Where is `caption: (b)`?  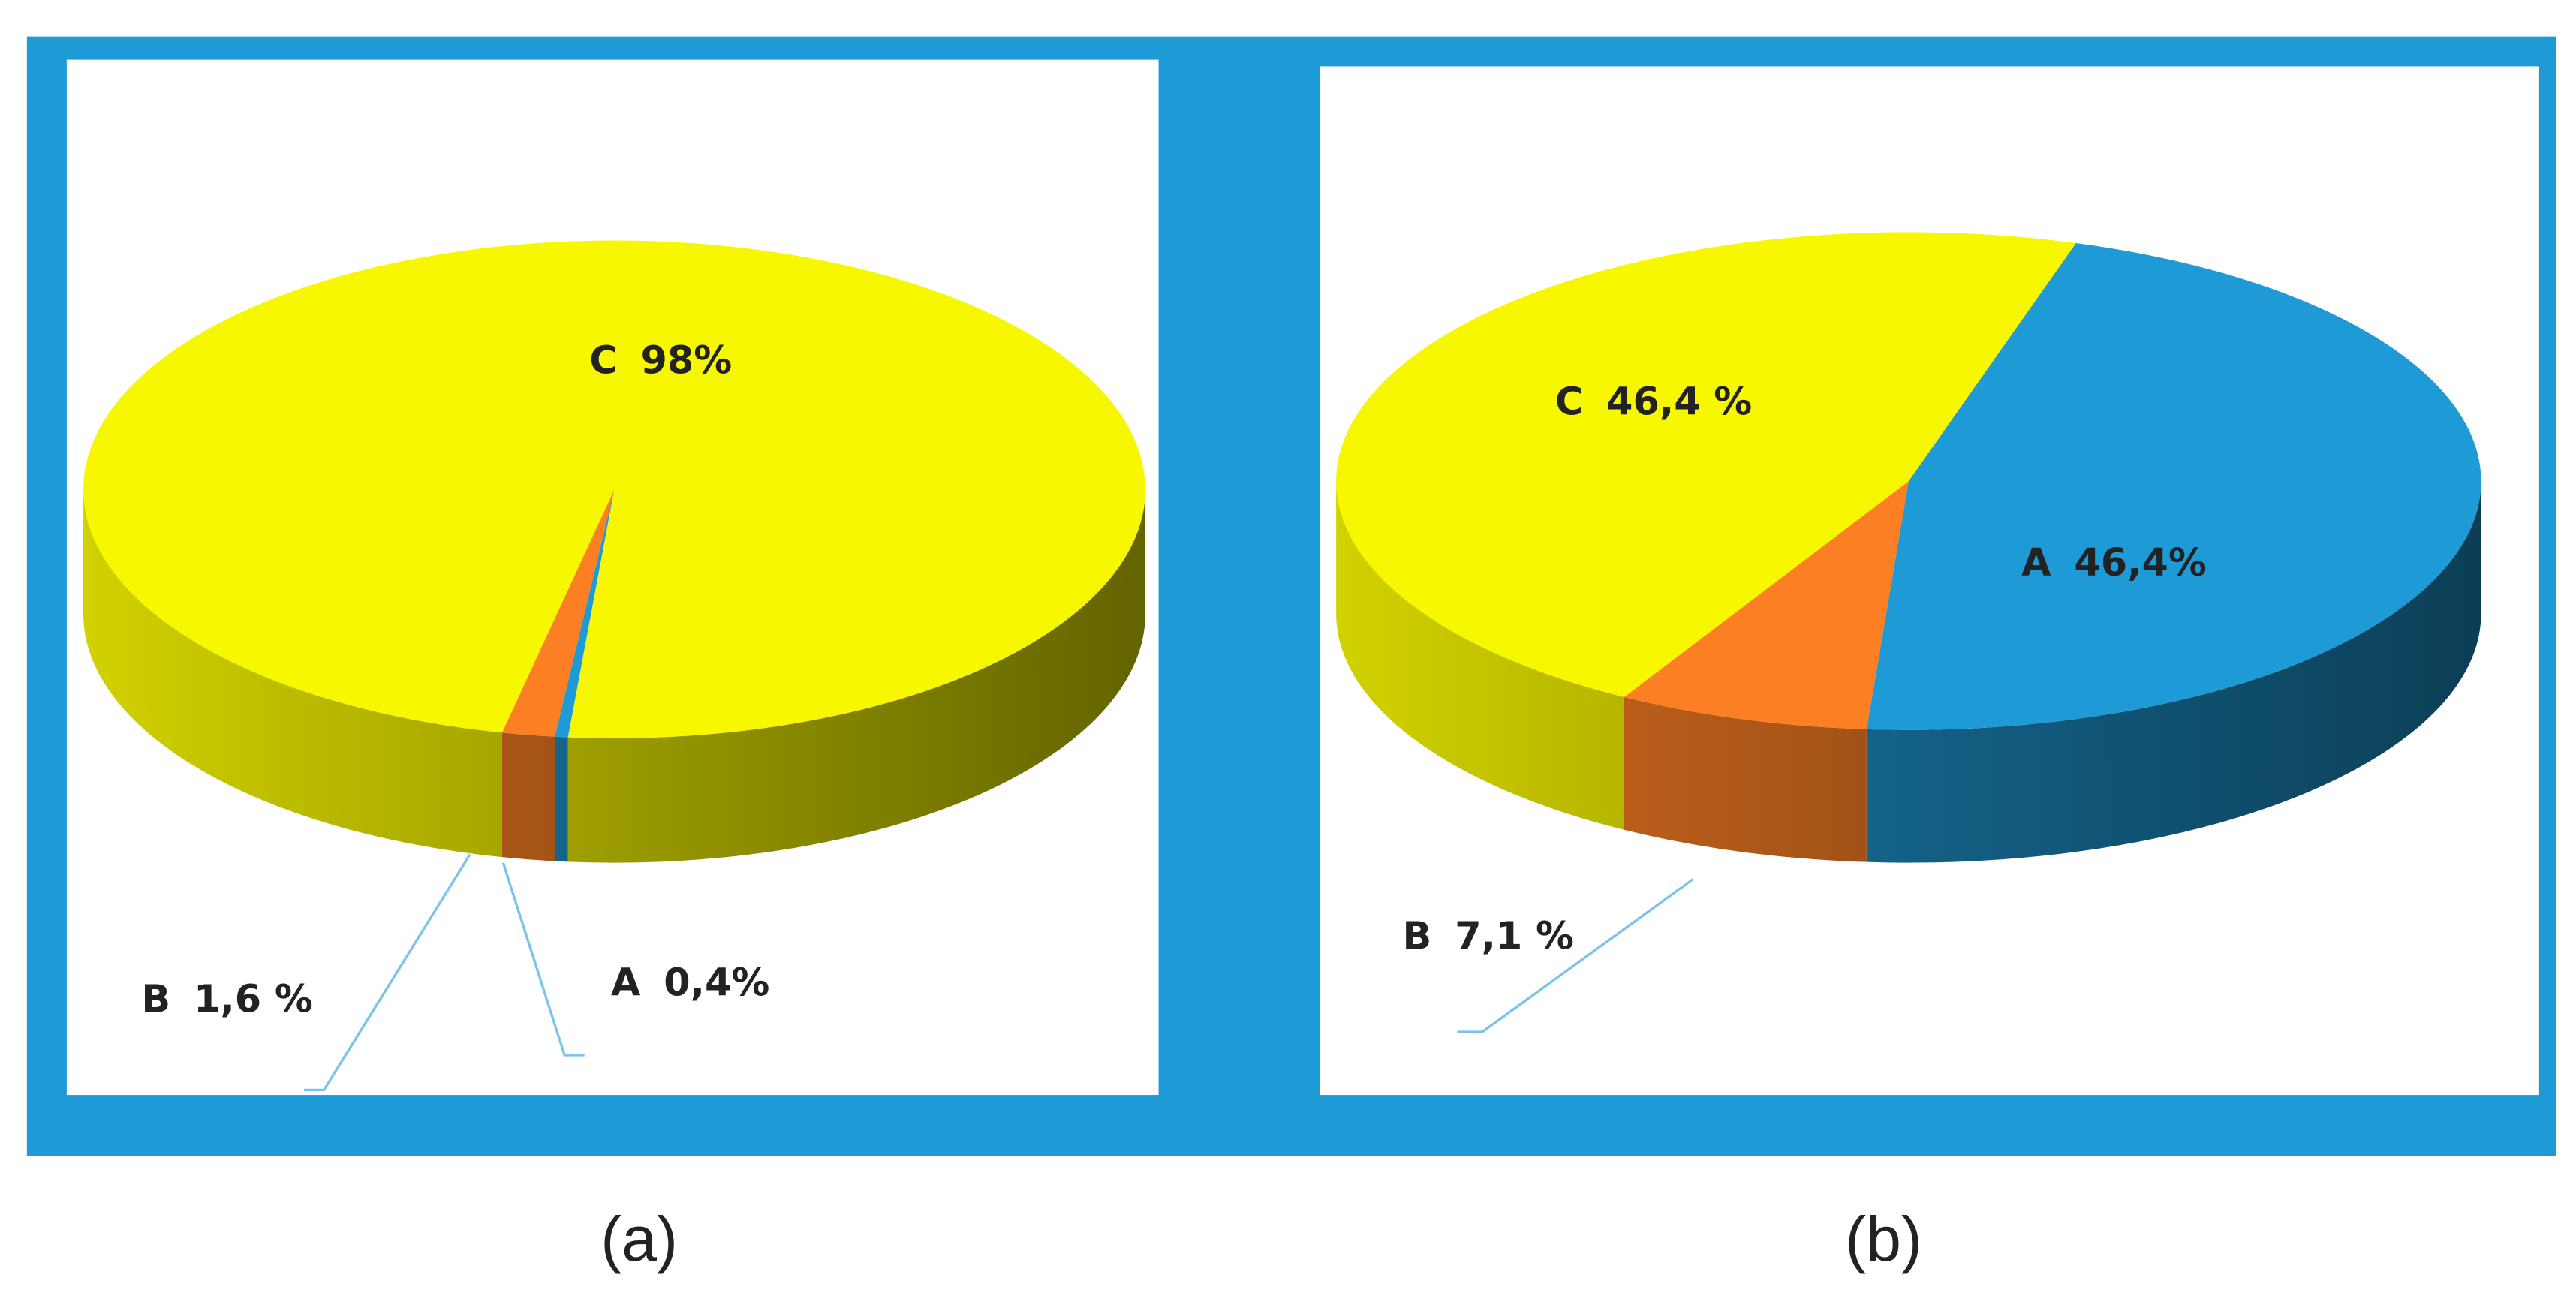 caption: (b) is located at coordinates (1883, 1239).